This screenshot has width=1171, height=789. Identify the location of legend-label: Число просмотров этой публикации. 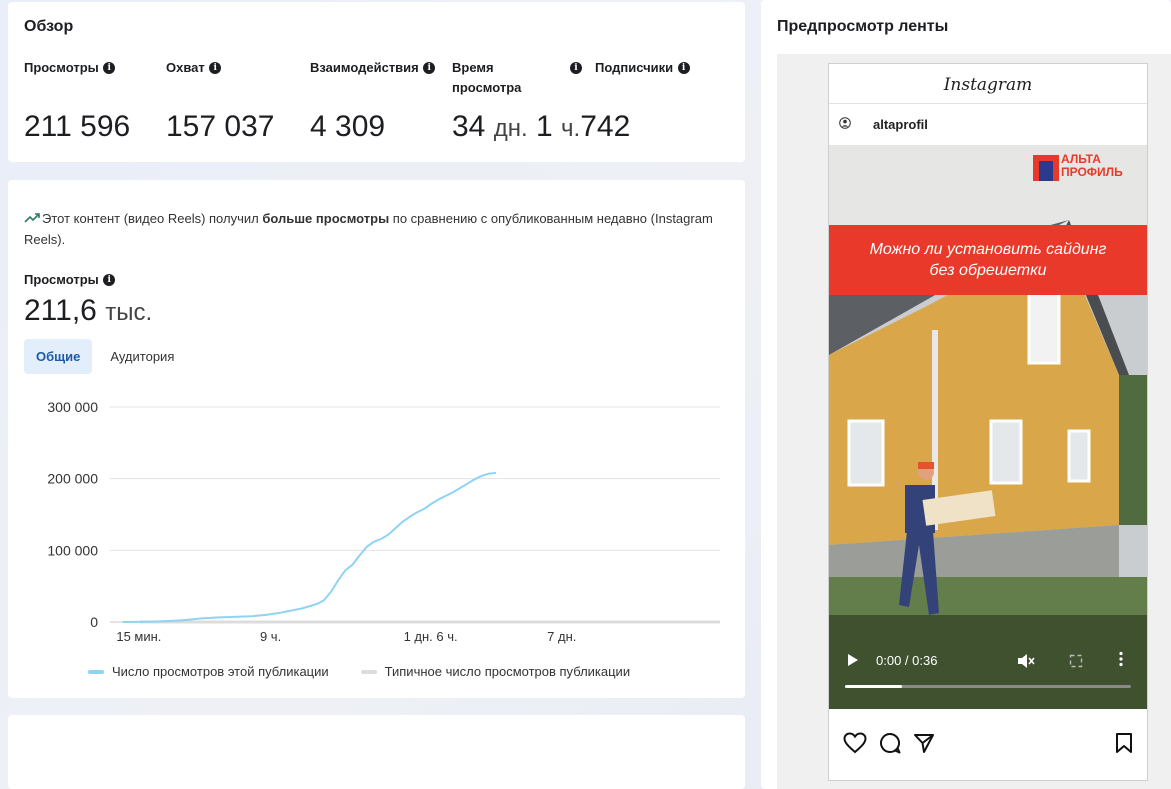
(220, 671).